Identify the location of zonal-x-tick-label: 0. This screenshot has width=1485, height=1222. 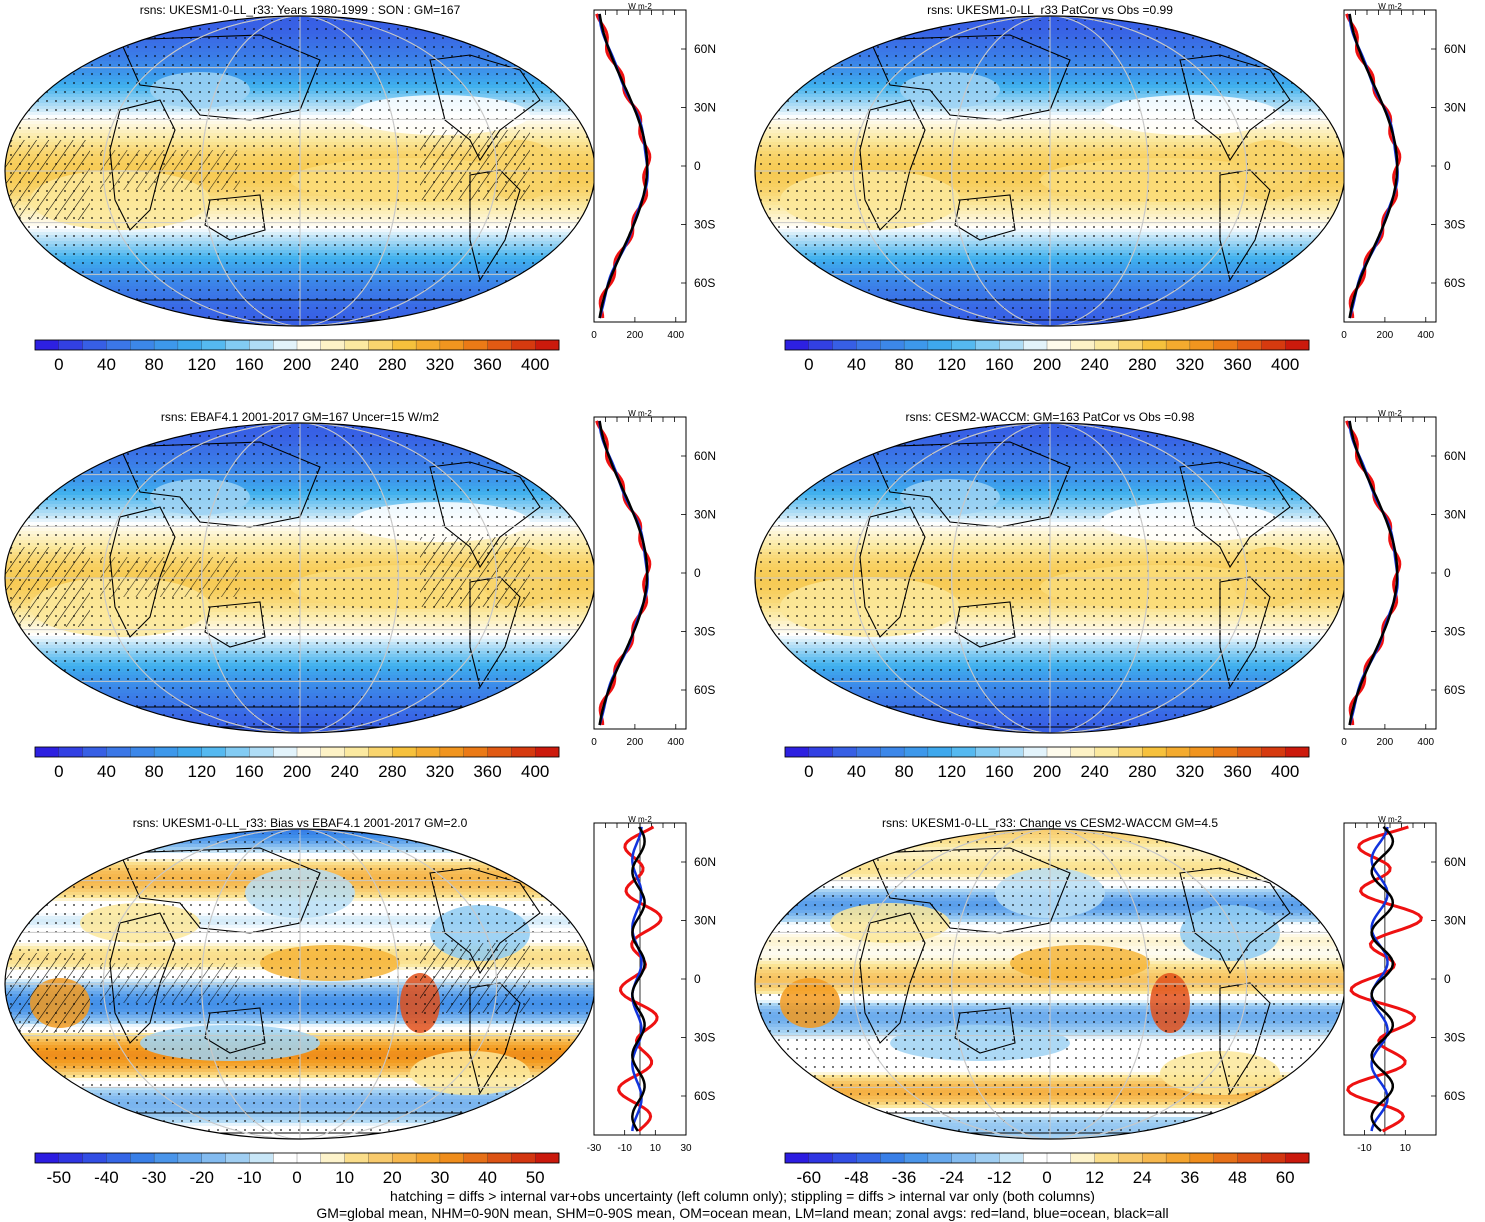
(594, 335).